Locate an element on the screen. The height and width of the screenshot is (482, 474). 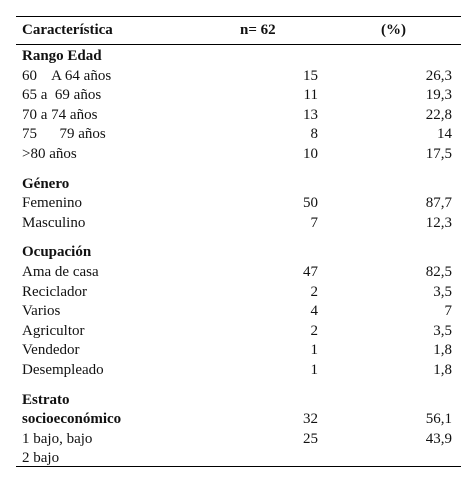
percent-cell: 12,3 is located at coordinates (438, 222).